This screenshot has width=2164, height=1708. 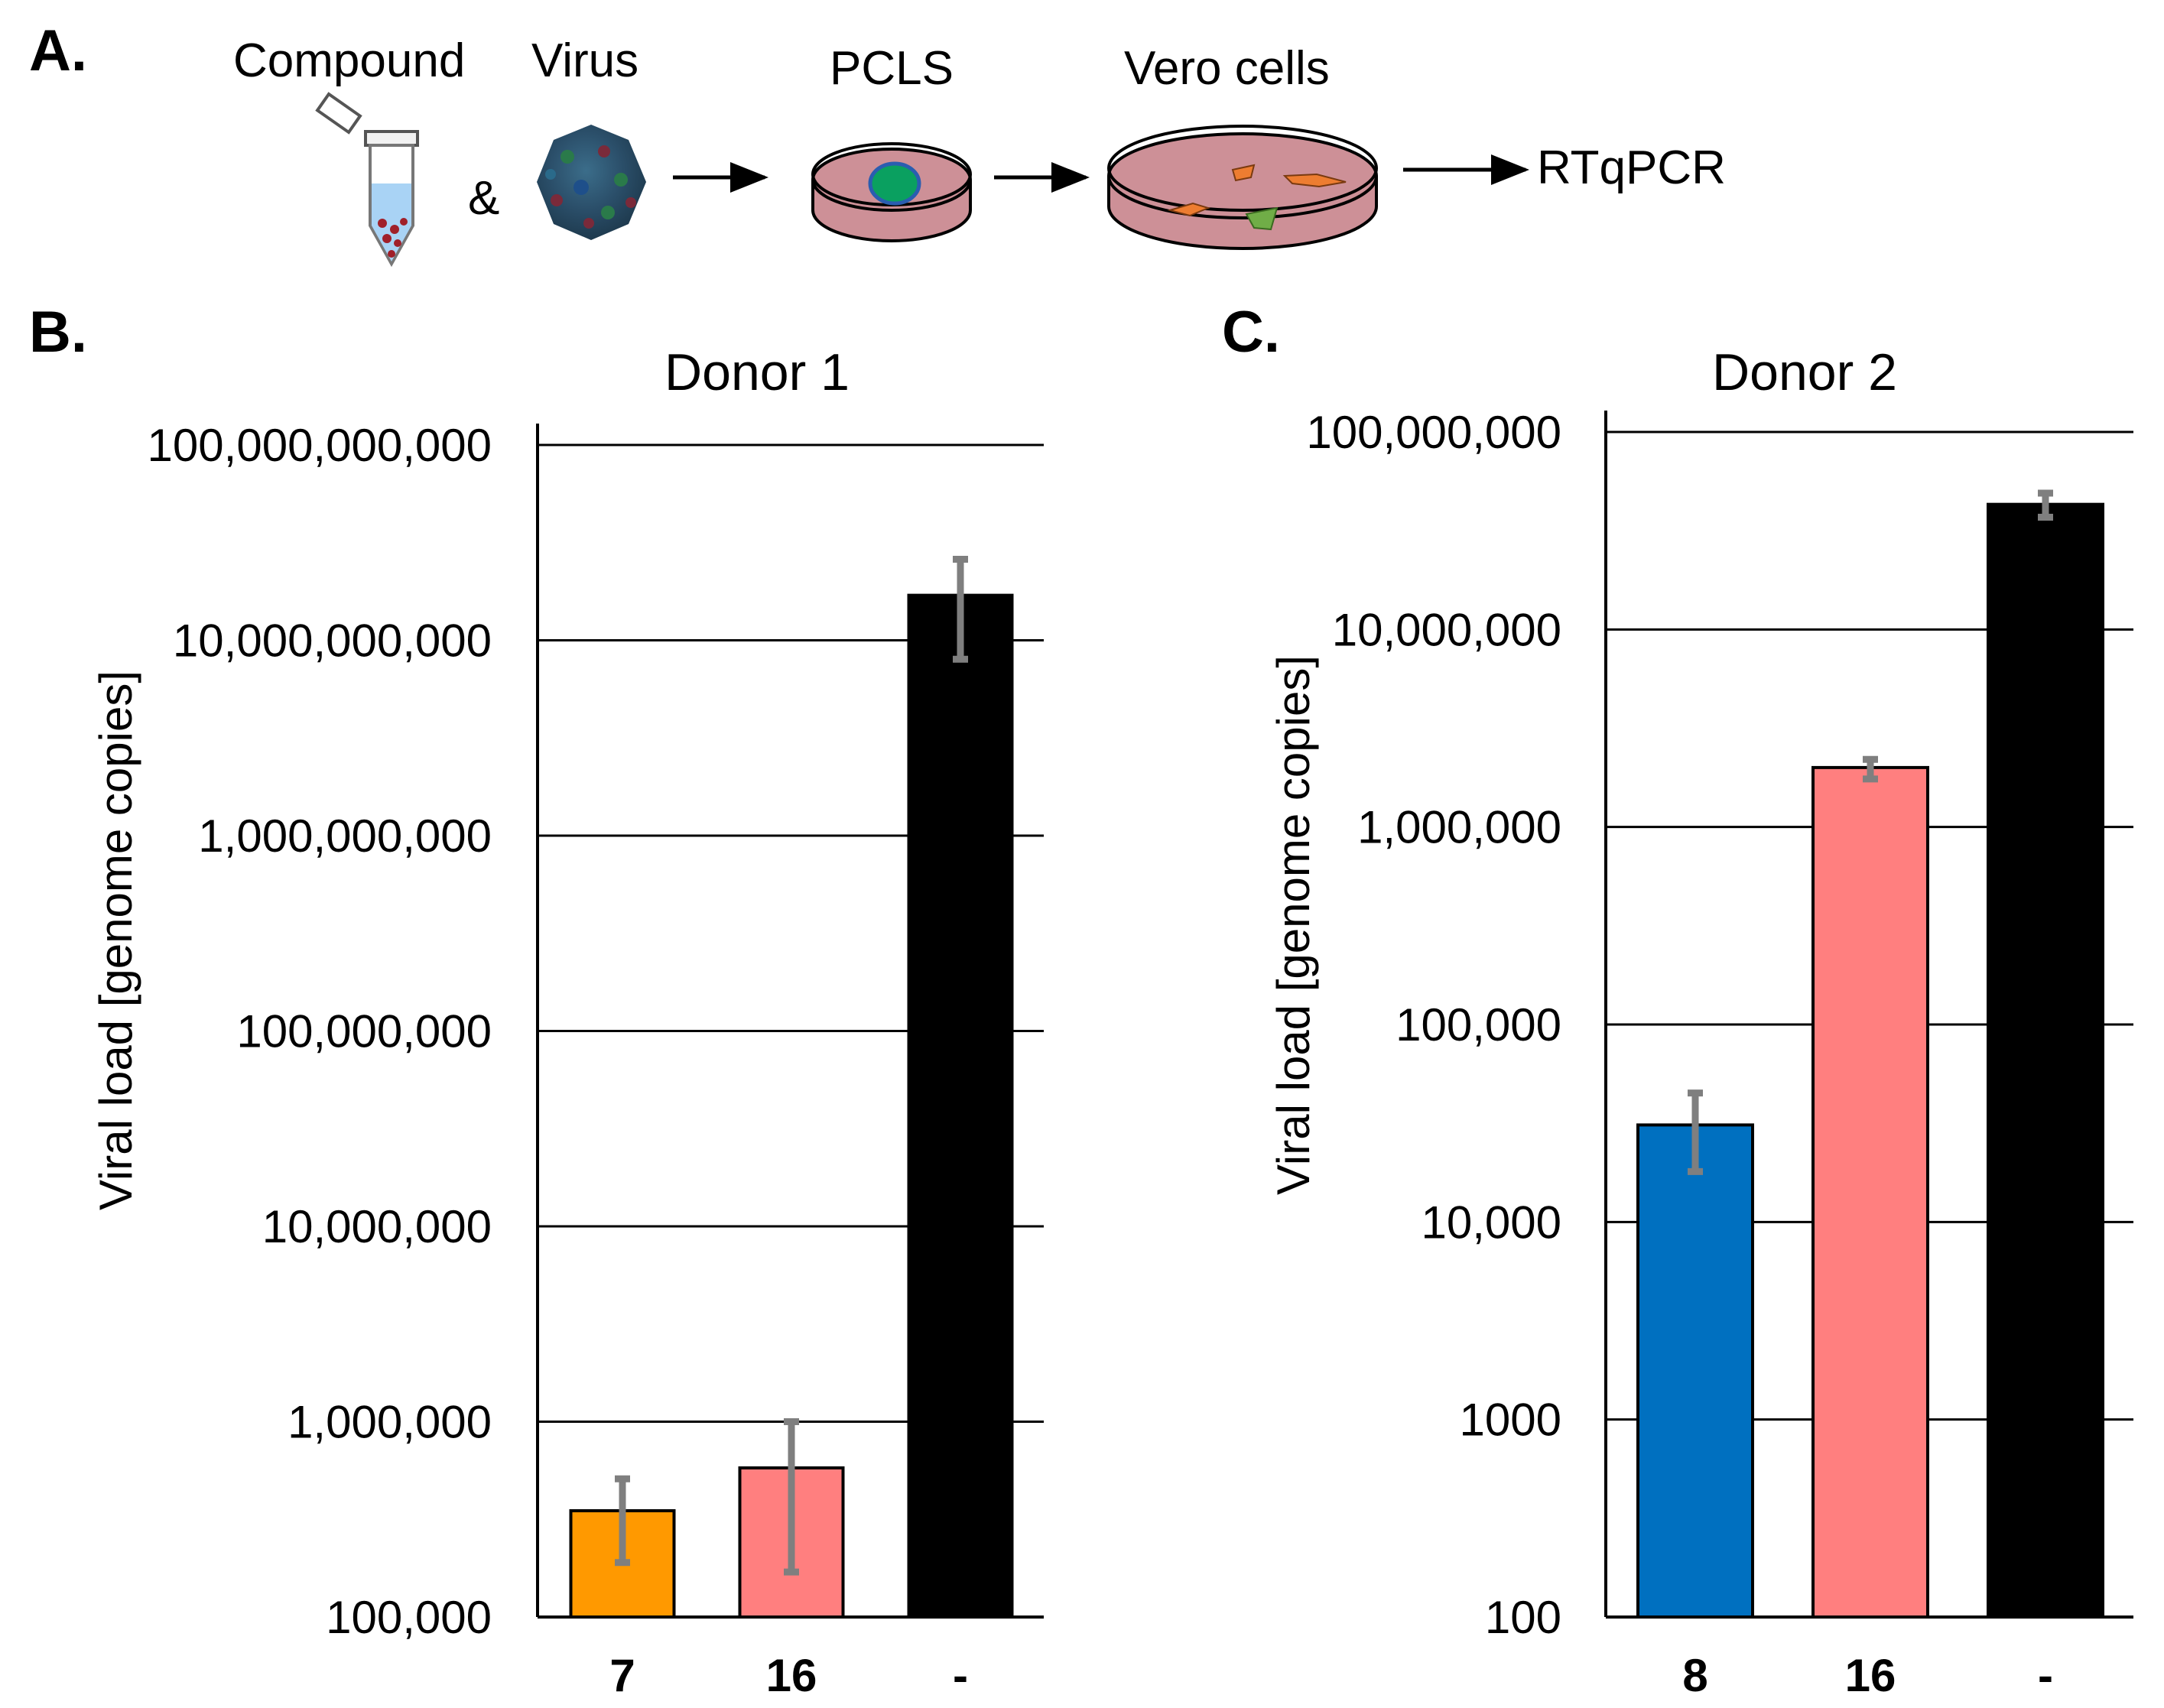 What do you see at coordinates (1523, 1617) in the screenshot?
I see `y-tick-label: 100` at bounding box center [1523, 1617].